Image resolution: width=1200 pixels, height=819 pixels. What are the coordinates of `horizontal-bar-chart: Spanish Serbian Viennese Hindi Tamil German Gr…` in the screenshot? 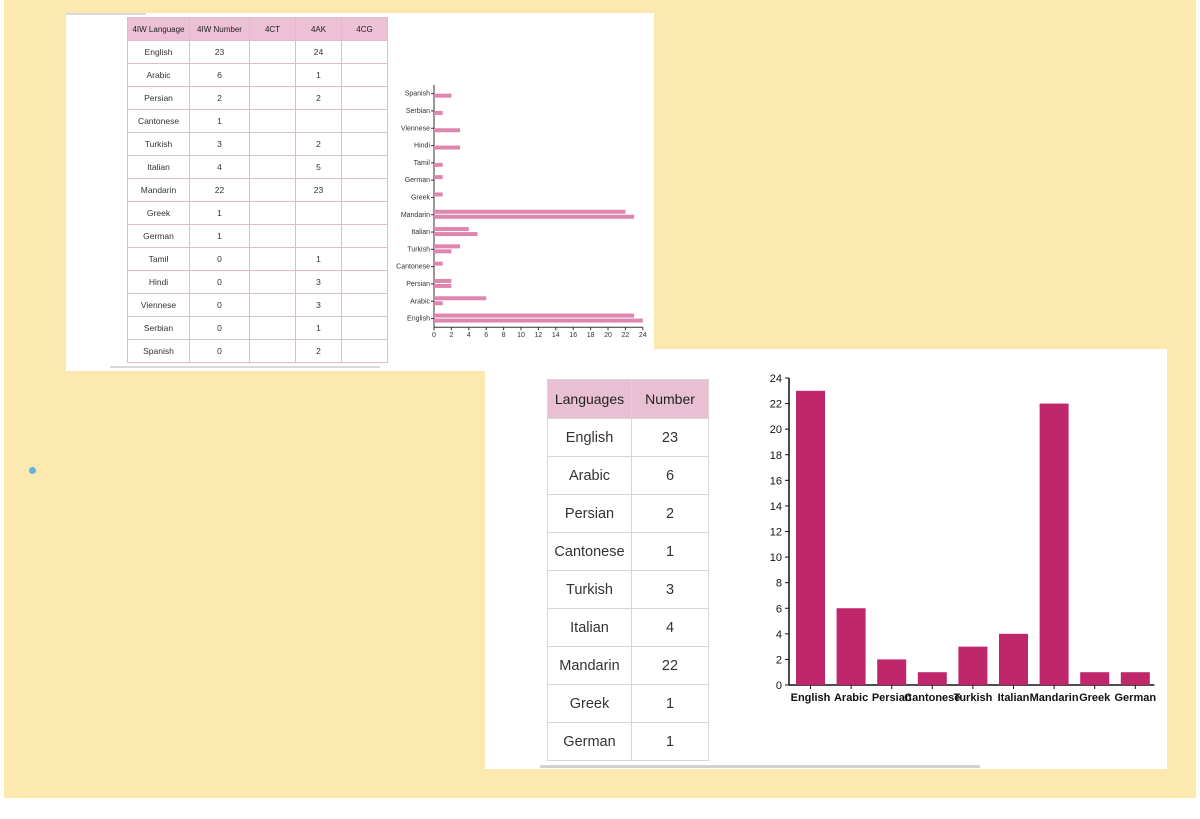 It's located at (521, 212).